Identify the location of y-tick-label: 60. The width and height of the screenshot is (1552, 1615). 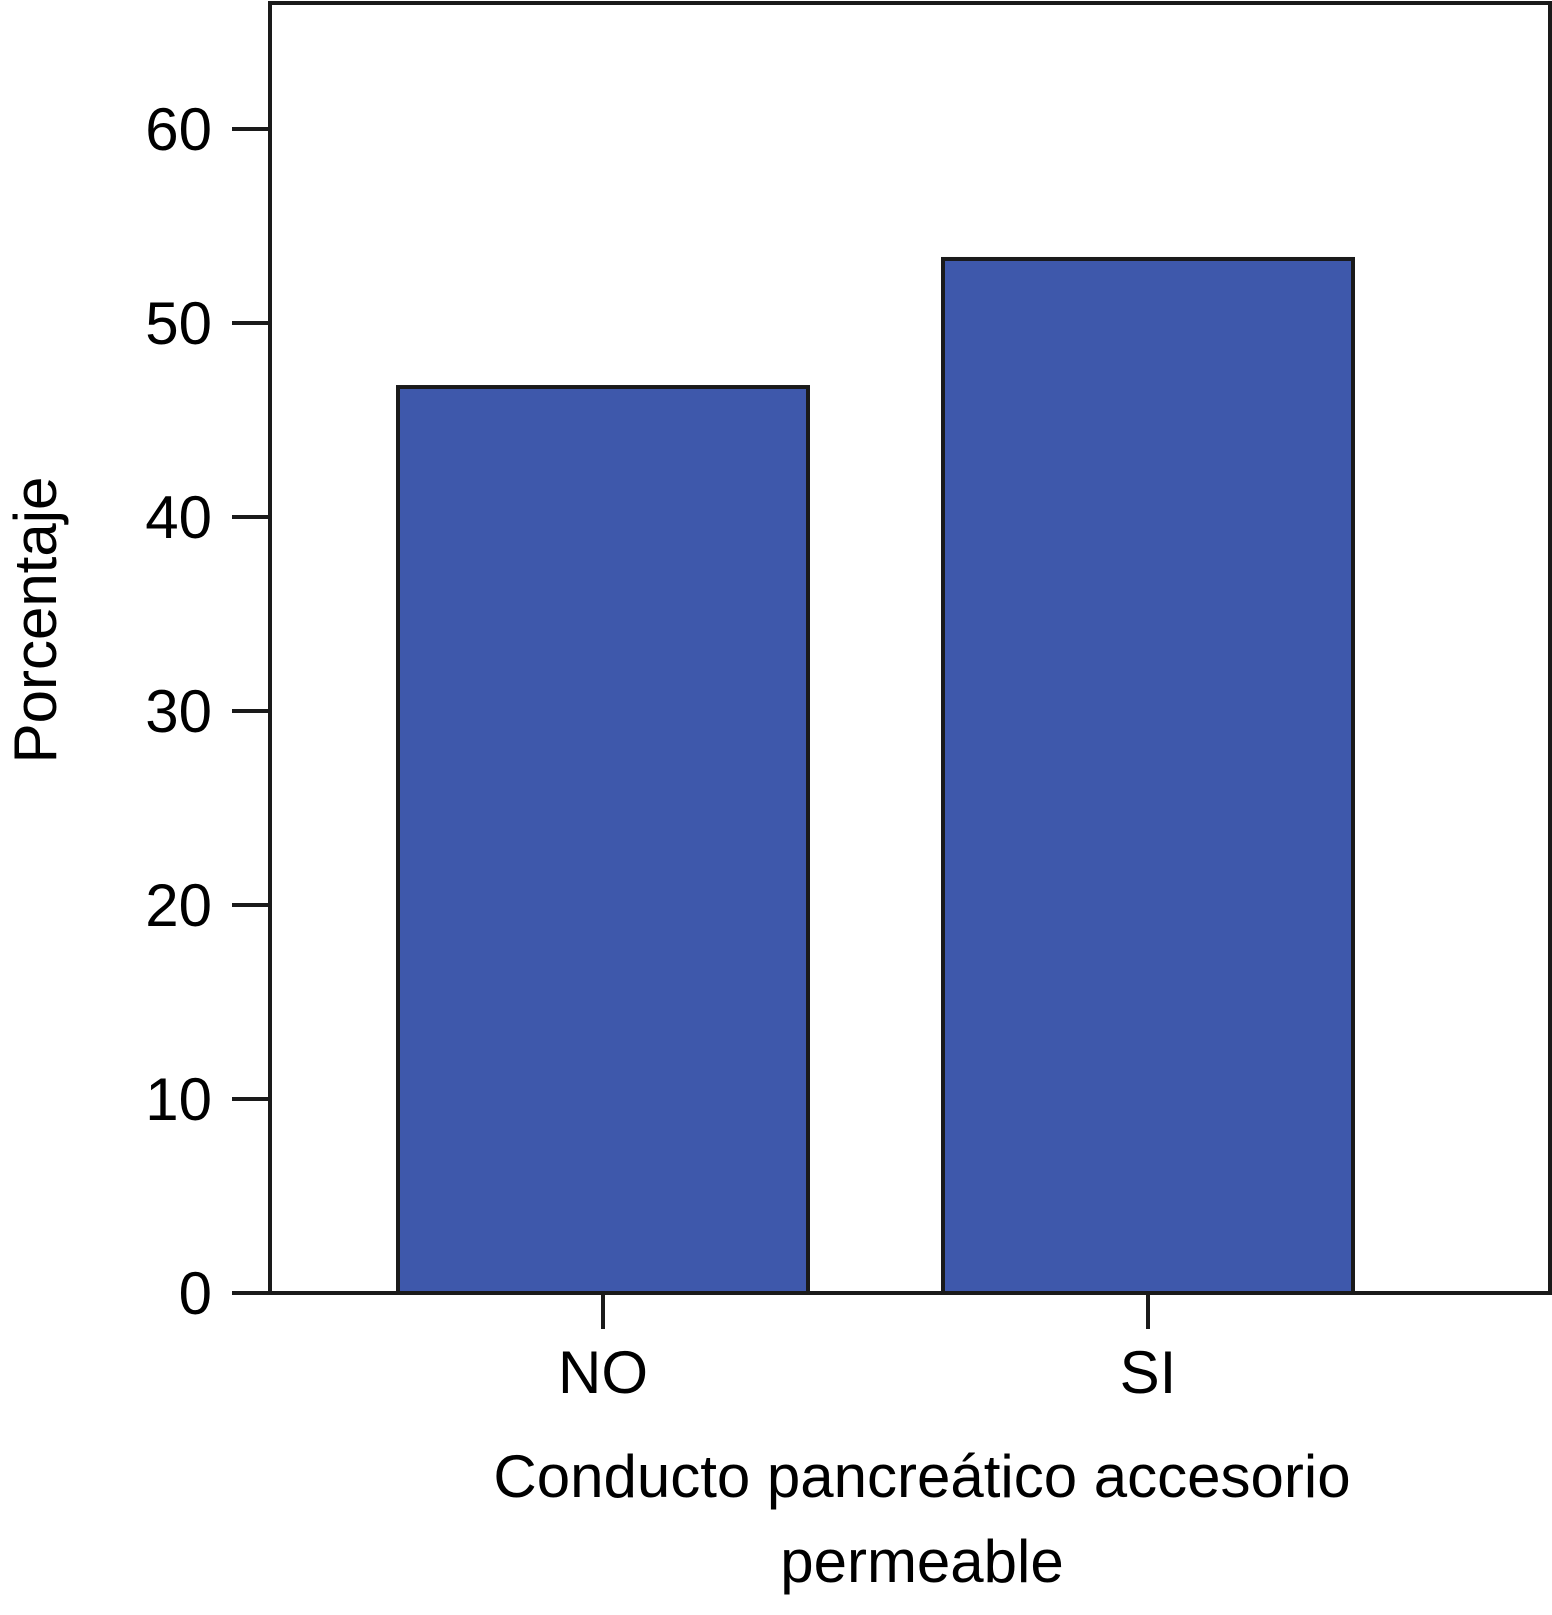
(178, 129).